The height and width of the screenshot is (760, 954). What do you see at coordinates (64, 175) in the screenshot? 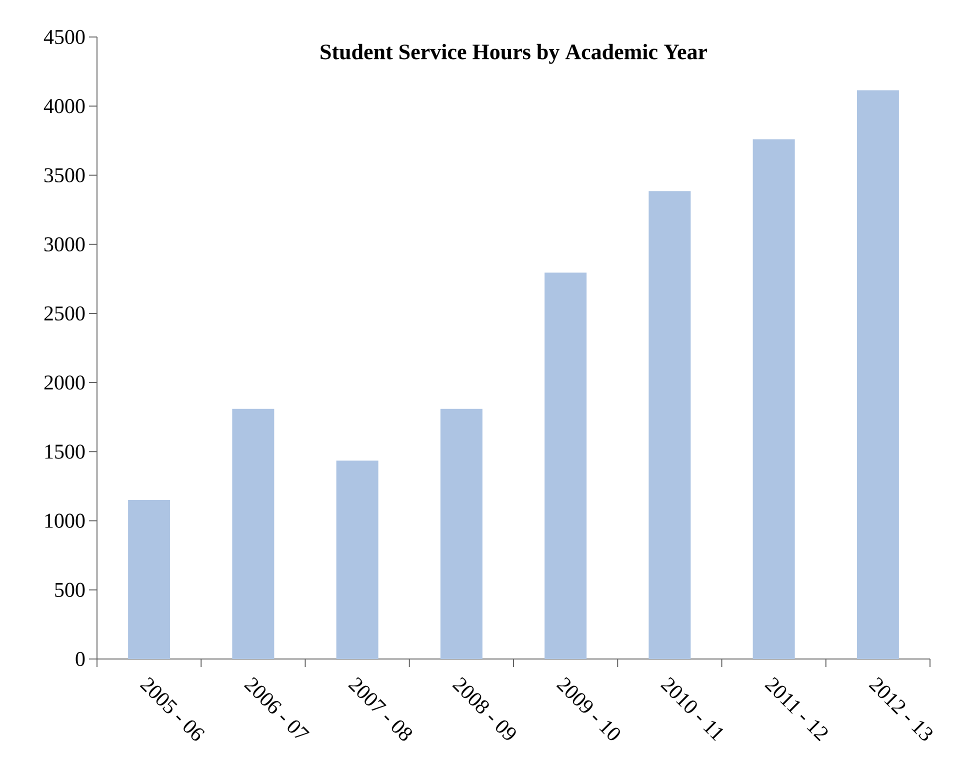
I see `y-tick-label: 3500` at bounding box center [64, 175].